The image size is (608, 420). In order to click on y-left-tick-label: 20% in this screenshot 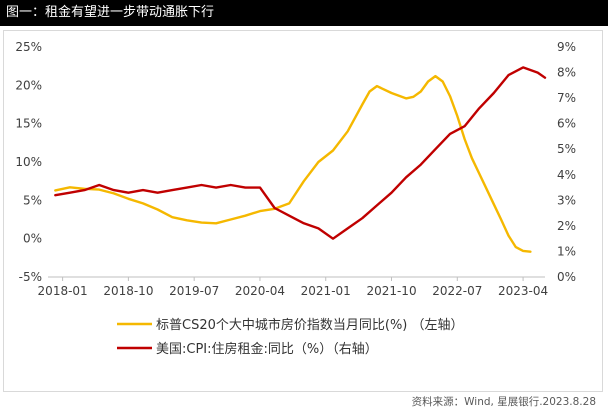, I will do `click(28, 85)`.